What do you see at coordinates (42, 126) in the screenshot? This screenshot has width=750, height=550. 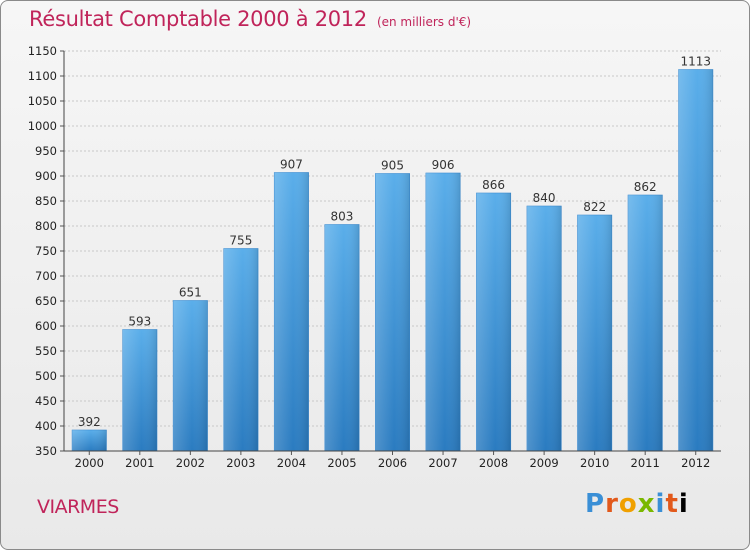 I see `y-tick-label: 1000` at bounding box center [42, 126].